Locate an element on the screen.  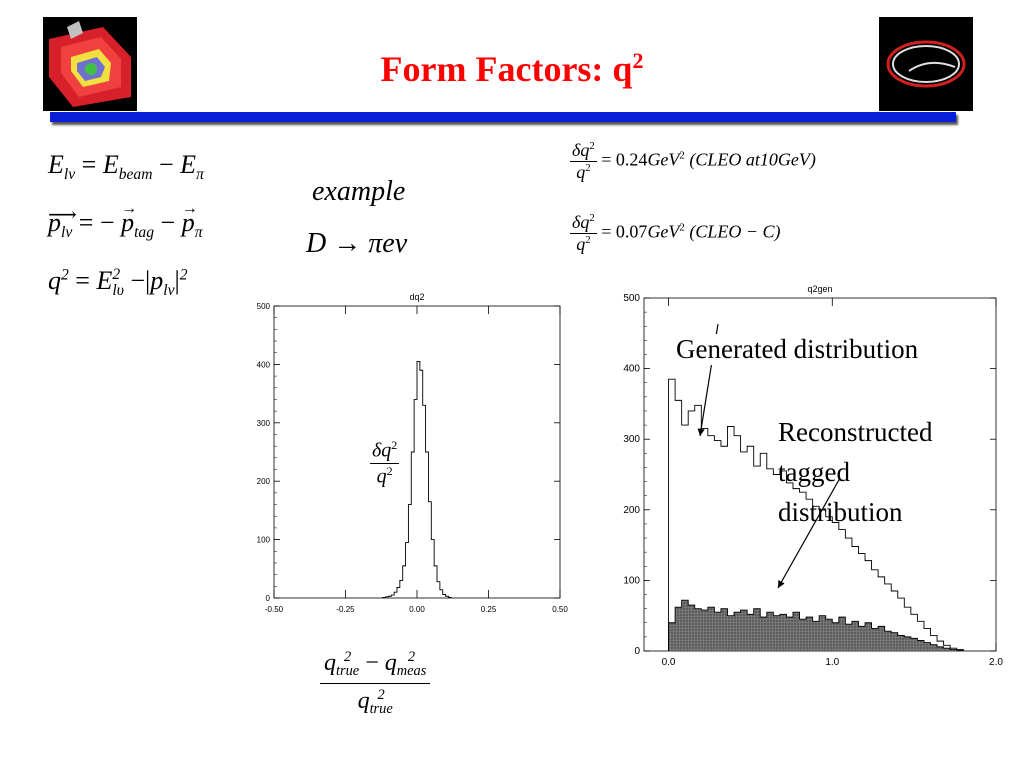
x-tick-label: 0.0 is located at coordinates (669, 662).